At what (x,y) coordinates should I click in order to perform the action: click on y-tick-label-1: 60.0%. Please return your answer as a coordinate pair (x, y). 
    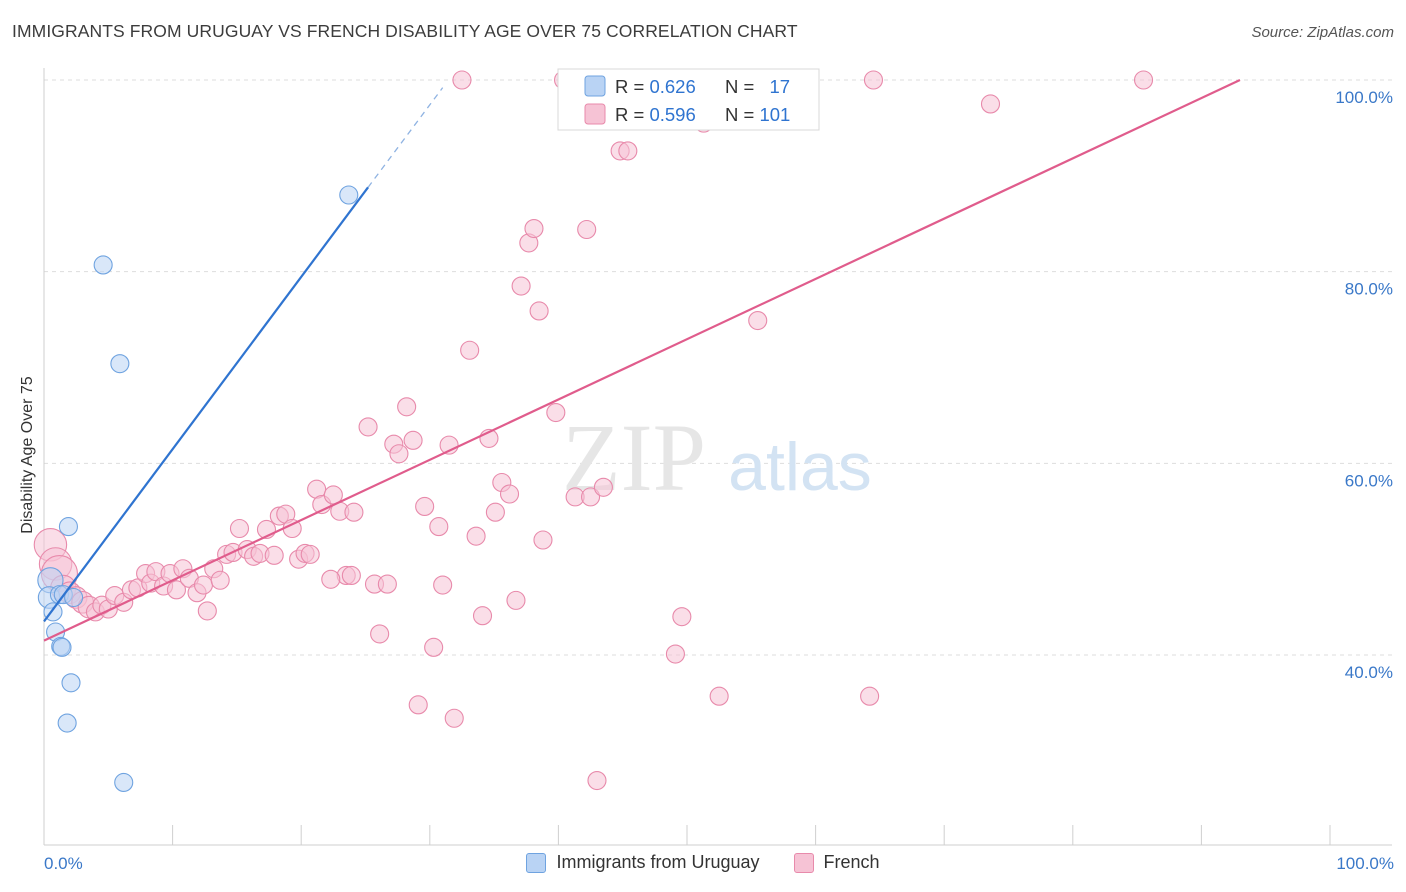
    Looking at the image, I should click on (1369, 480).